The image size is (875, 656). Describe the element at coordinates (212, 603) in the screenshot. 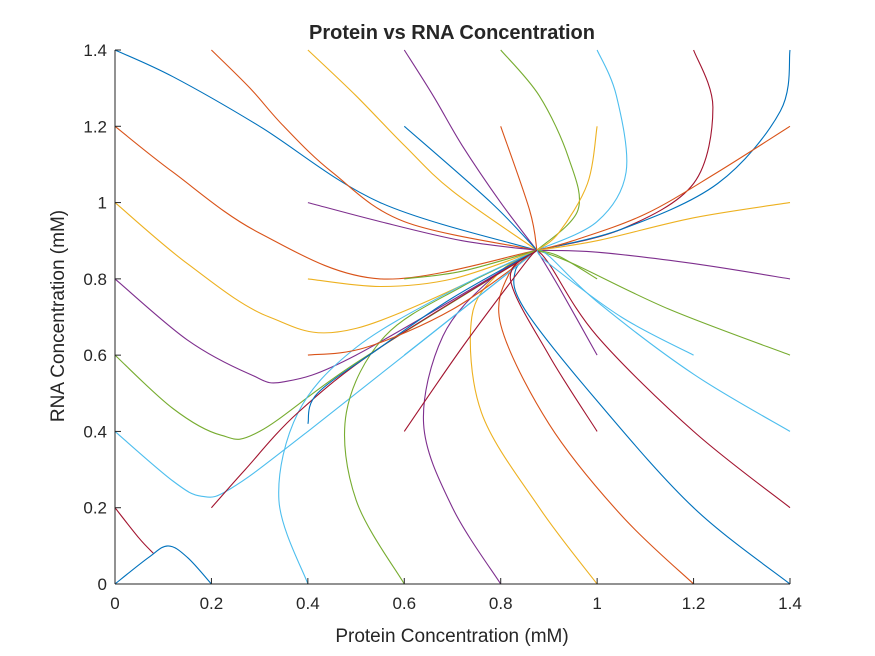

I see `x-tick-label: 0.2` at that location.